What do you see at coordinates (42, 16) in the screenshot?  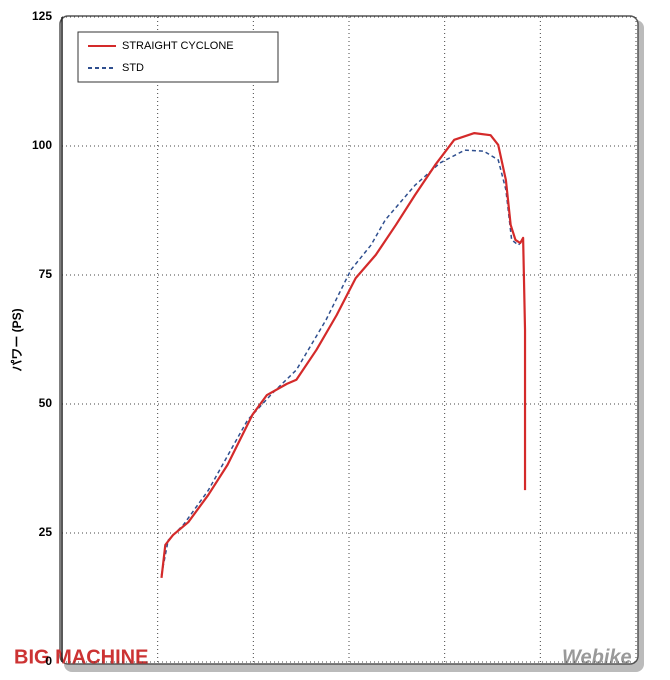 I see `y-tick-label: 125` at bounding box center [42, 16].